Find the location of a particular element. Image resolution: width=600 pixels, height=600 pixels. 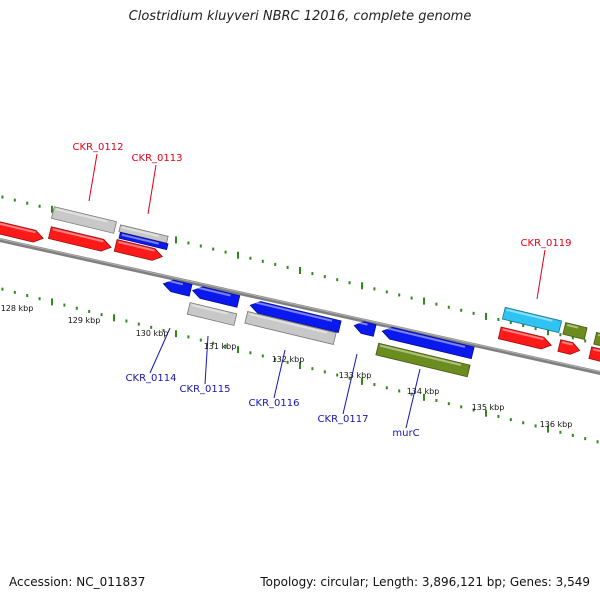

gene-label: CKR_0114 is located at coordinates (151, 378).